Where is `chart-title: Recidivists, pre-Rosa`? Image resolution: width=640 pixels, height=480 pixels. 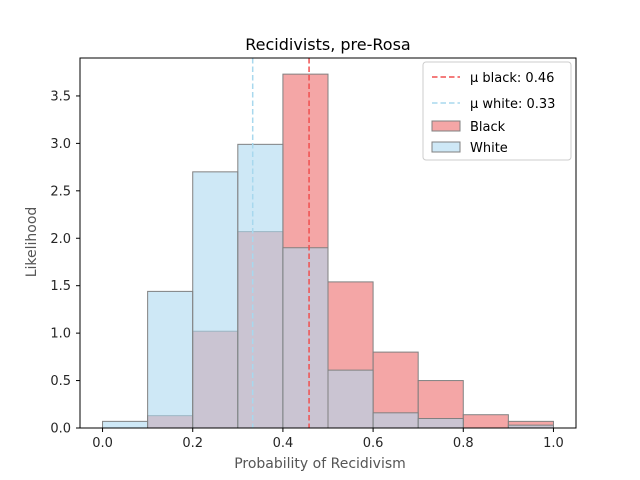
chart-title: Recidivists, pre-Rosa is located at coordinates (327, 44).